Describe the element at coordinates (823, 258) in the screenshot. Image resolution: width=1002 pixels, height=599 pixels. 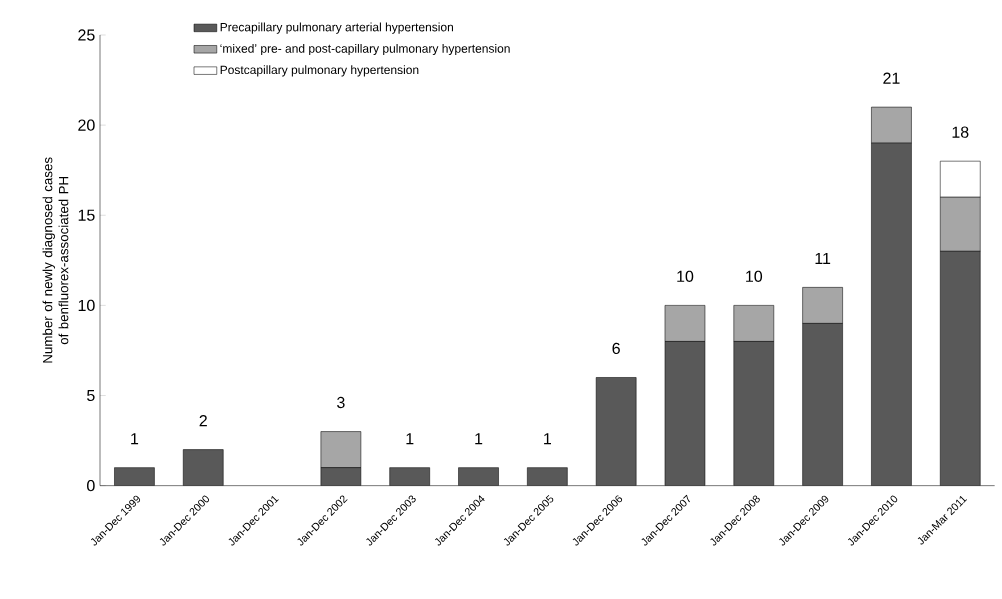
I see `total-label: 11` at that location.